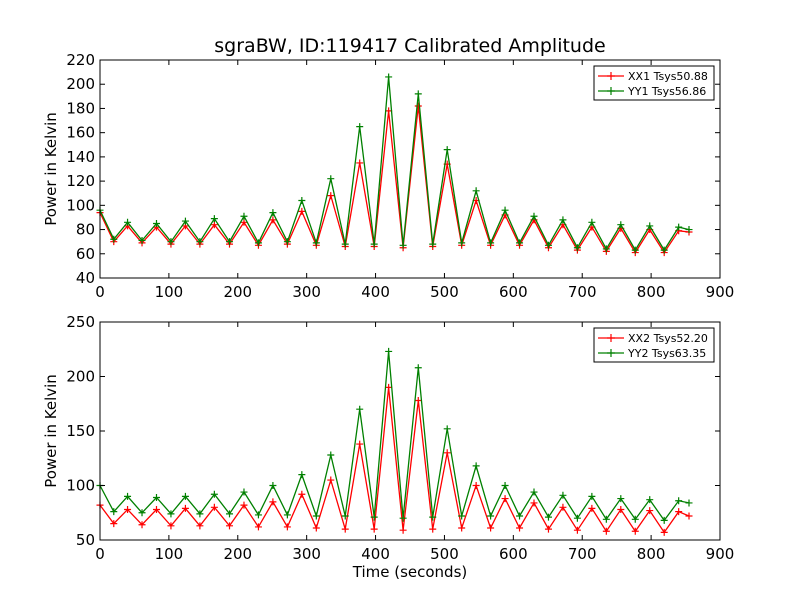 The width and height of the screenshot is (800, 600). Describe the element at coordinates (80, 431) in the screenshot. I see `y-tick-label: 150` at that location.